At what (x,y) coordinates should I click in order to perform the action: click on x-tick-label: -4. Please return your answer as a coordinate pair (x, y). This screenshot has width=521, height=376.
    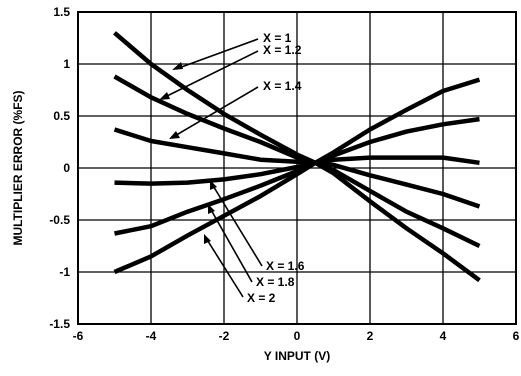
    Looking at the image, I should click on (151, 336).